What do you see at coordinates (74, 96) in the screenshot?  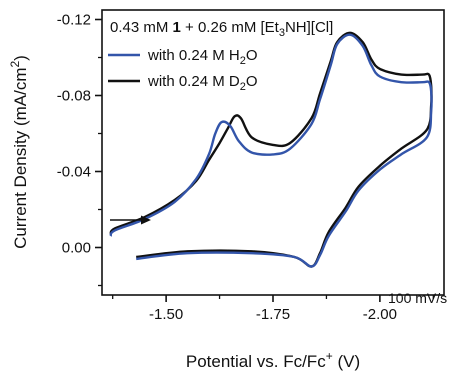 I see `y-tick-label: -0.08` at bounding box center [74, 96].